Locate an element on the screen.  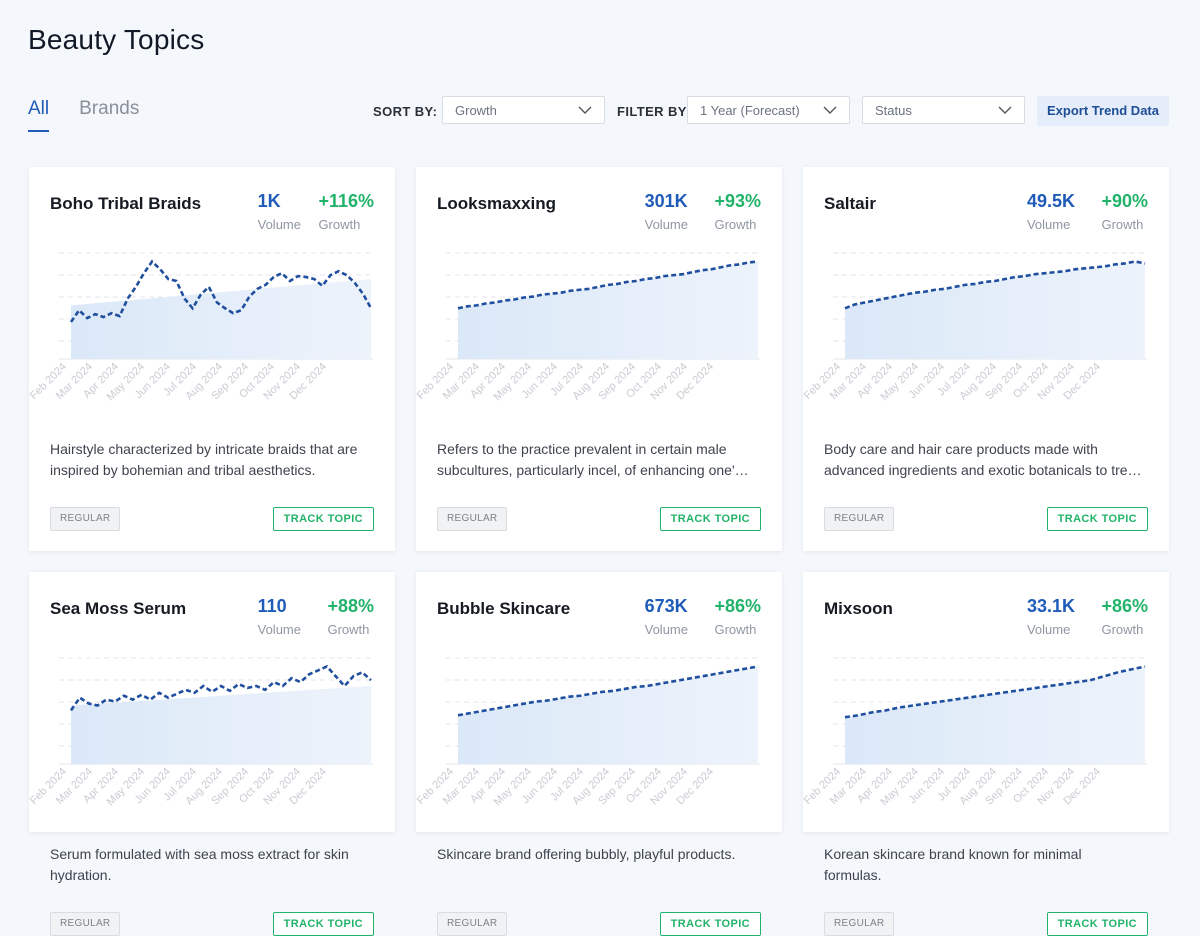
volume-value: 1K is located at coordinates (269, 201).